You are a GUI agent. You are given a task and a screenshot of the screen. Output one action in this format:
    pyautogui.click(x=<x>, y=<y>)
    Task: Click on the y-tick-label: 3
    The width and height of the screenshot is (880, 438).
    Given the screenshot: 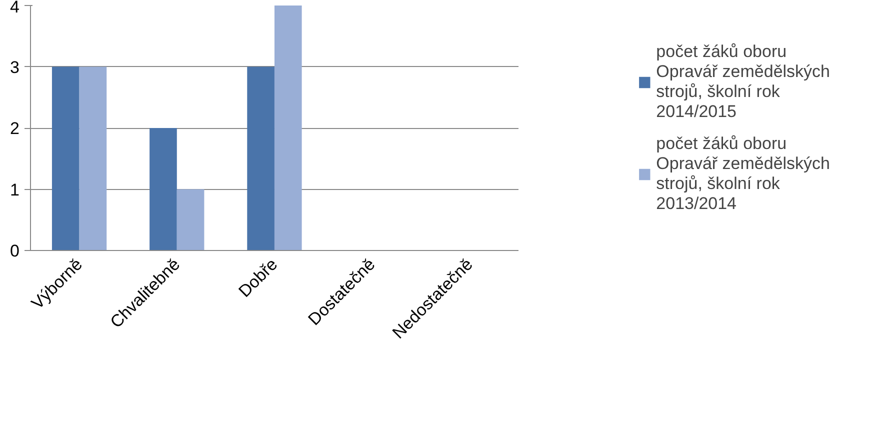 What is the action you would take?
    pyautogui.click(x=15, y=67)
    